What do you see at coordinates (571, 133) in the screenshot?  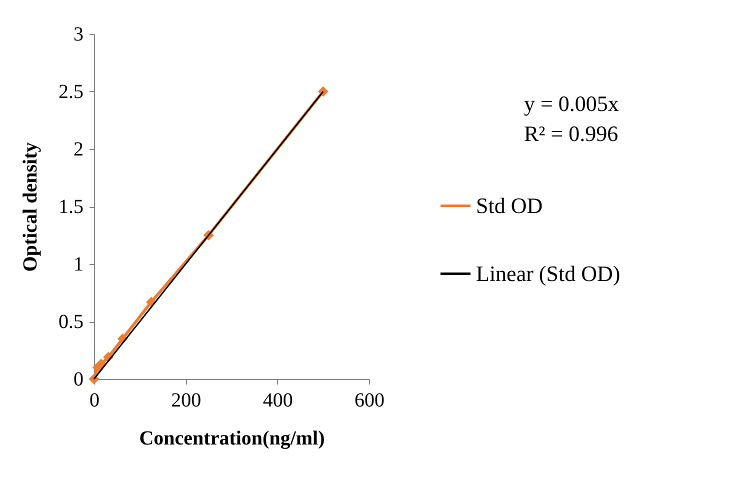 I see `text: R² = 0.996` at bounding box center [571, 133].